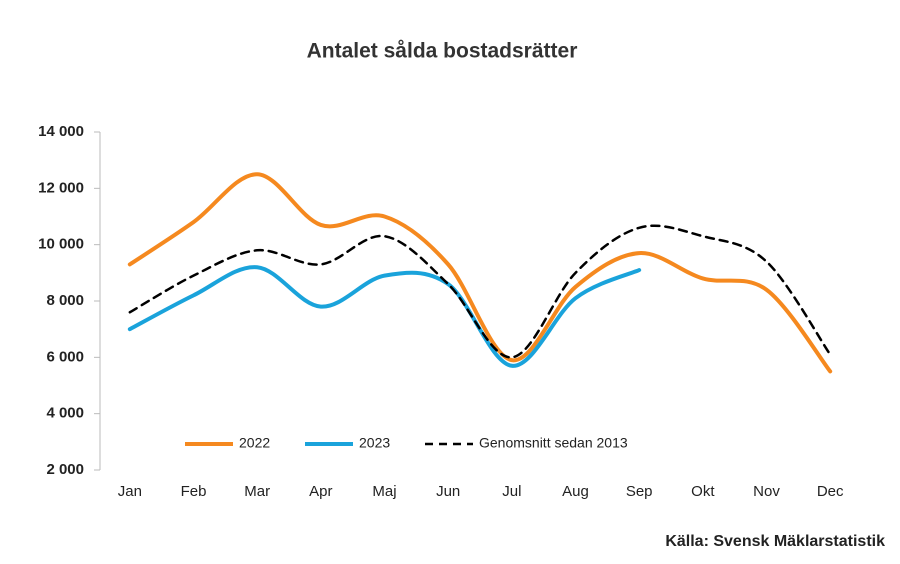 The image size is (900, 564). Describe the element at coordinates (65, 469) in the screenshot. I see `y-tick-label: 2 000` at that location.